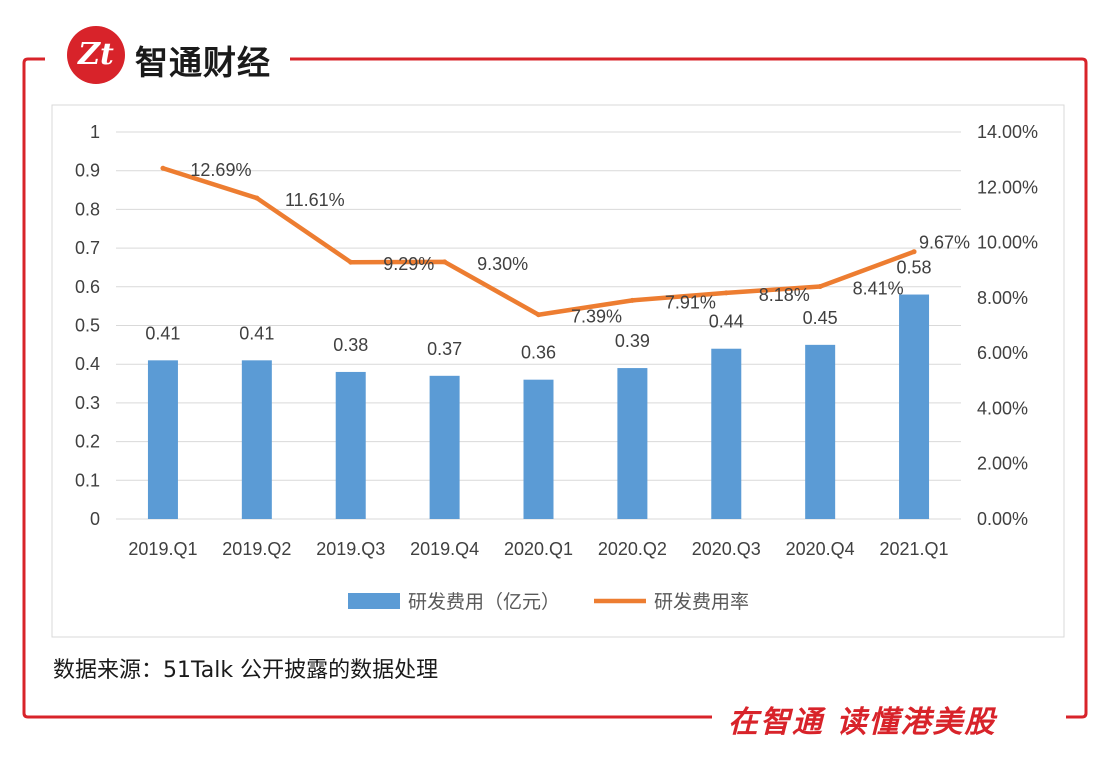 This screenshot has height=767, width=1120. What do you see at coordinates (87, 480) in the screenshot?
I see `y-left-tick-label: 0.1` at bounding box center [87, 480].